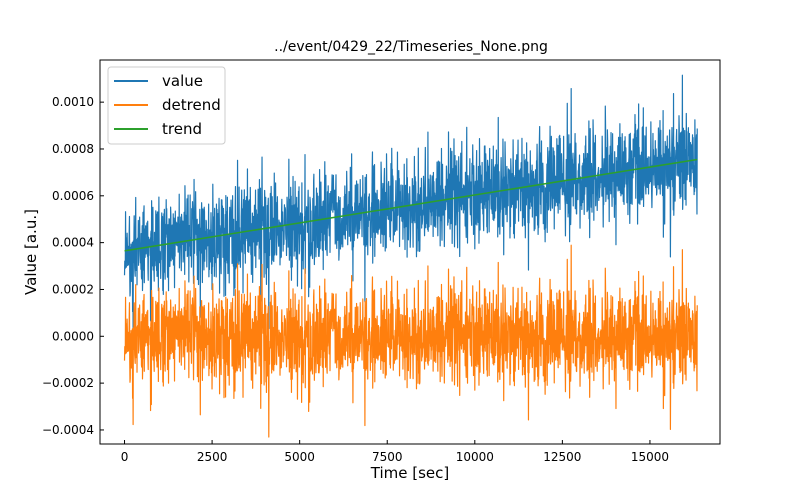 This screenshot has width=800, height=500. What do you see at coordinates (73, 196) in the screenshot?
I see `y-tick-label: 0.0006` at bounding box center [73, 196].